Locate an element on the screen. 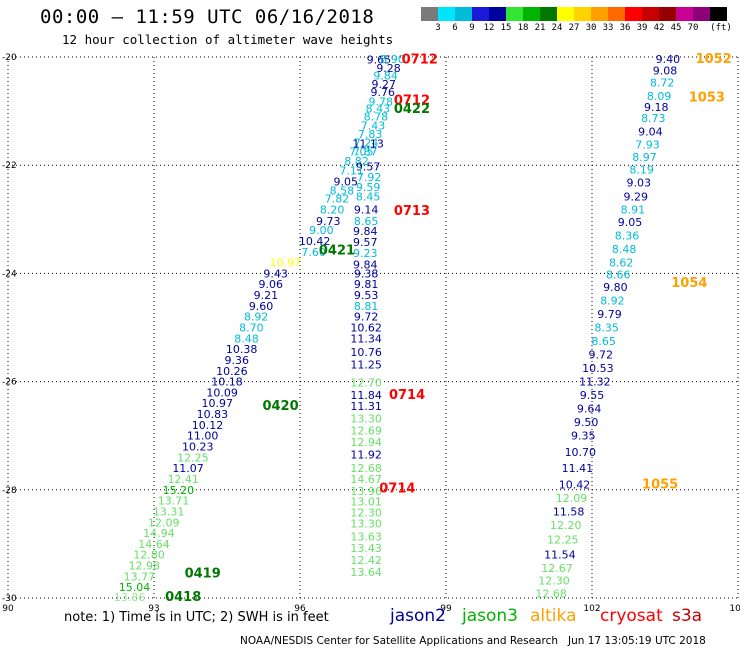 The height and width of the screenshot is (650, 740). wave-height-label: 10.76 is located at coordinates (366, 352).